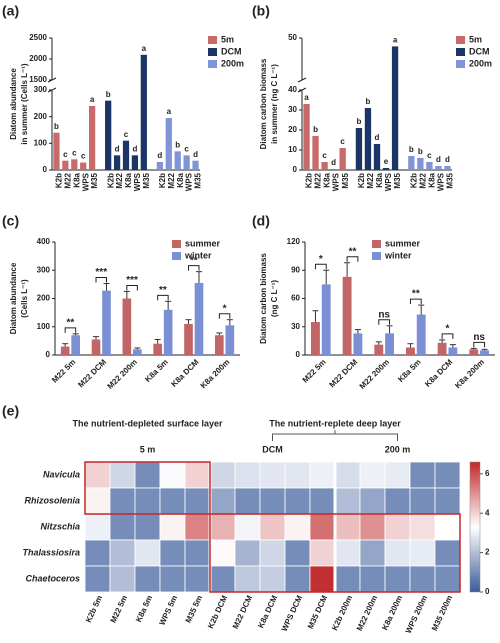 The image size is (500, 643). What do you see at coordinates (76, 179) in the screenshot?
I see `x-tick-label: K8a` at bounding box center [76, 179].